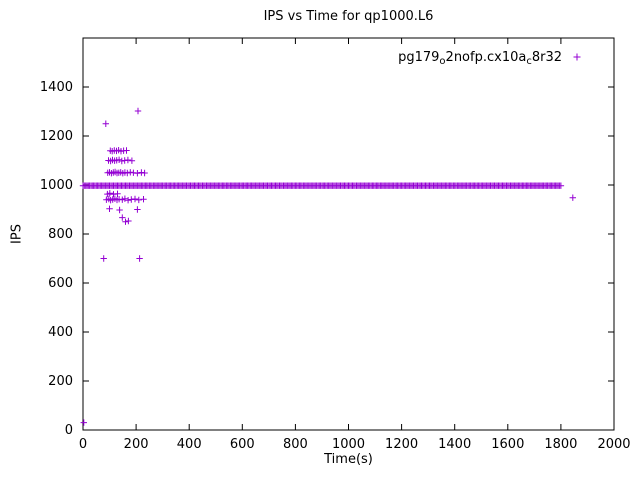 This screenshot has width=640, height=480. What do you see at coordinates (348, 459) in the screenshot?
I see `x-axis-label: Time(s)` at bounding box center [348, 459].